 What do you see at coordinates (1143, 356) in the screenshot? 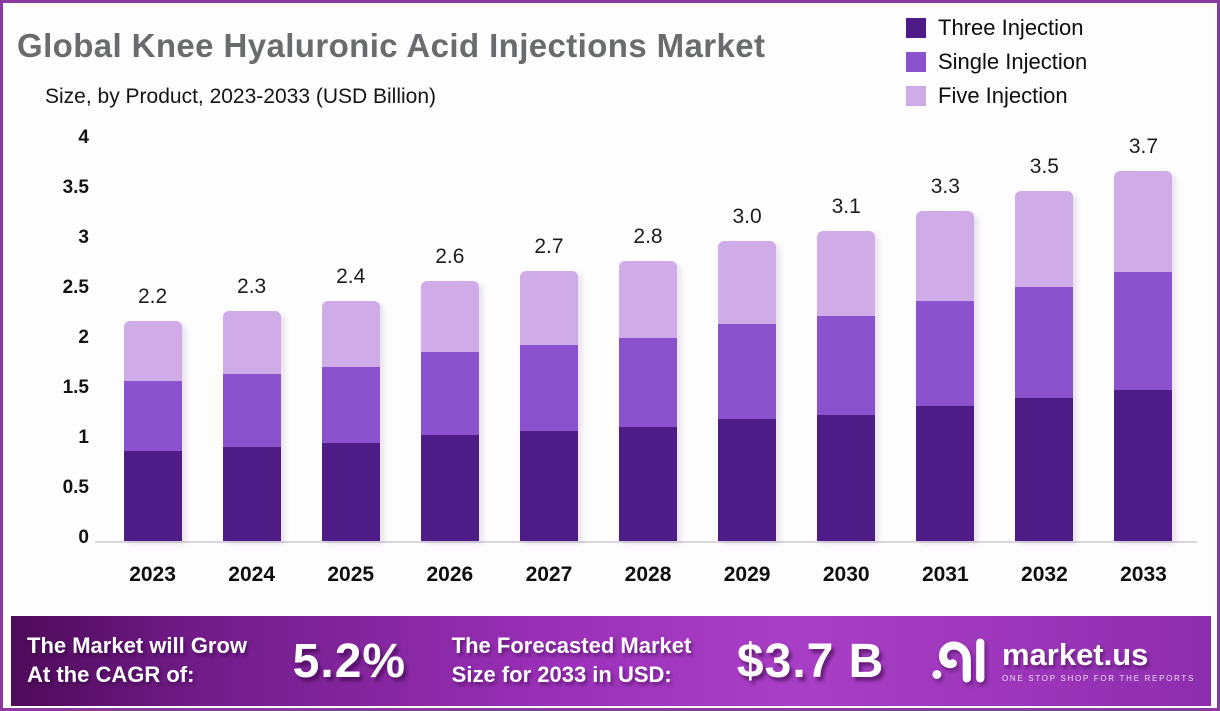
I see `stacked-bar-2033` at bounding box center [1143, 356].